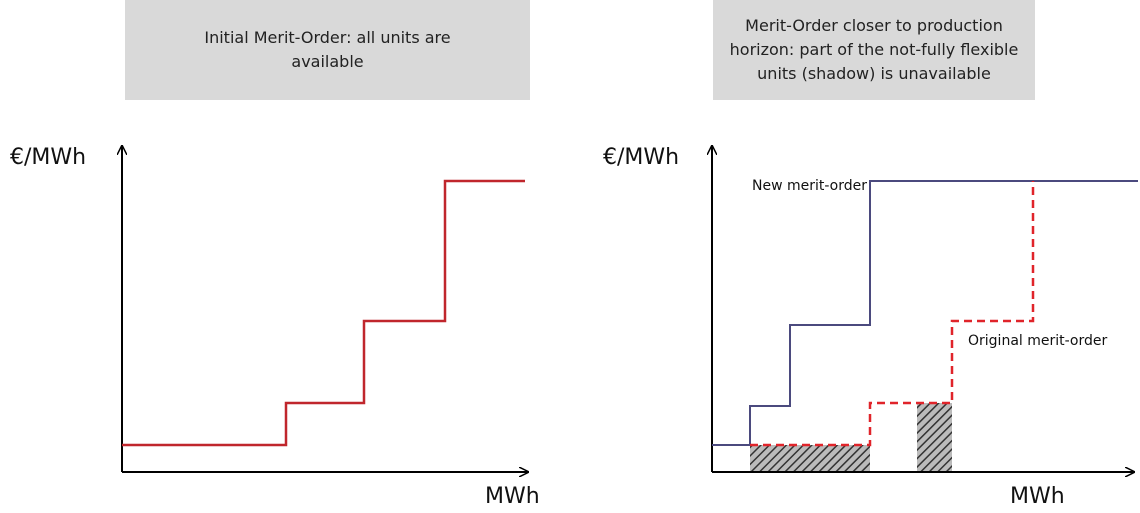 The image size is (1140, 513). What do you see at coordinates (874, 25) in the screenshot?
I see `title-line: Merit-Order closer to production` at bounding box center [874, 25].